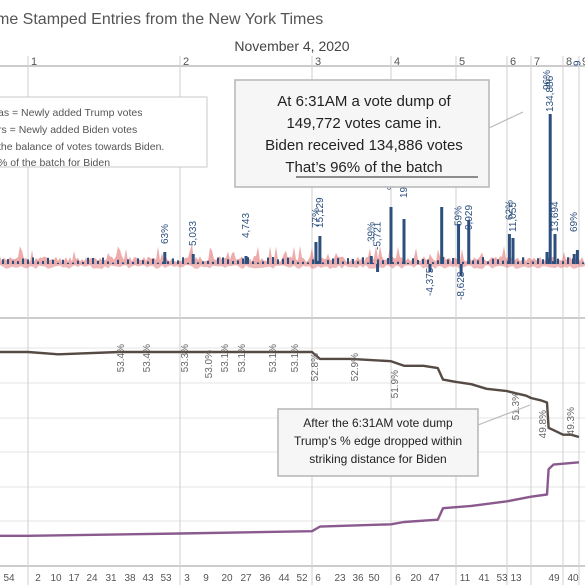 The image size is (585, 585). What do you see at coordinates (246, 225) in the screenshot?
I see `bar-annotation: 4,743` at bounding box center [246, 225].